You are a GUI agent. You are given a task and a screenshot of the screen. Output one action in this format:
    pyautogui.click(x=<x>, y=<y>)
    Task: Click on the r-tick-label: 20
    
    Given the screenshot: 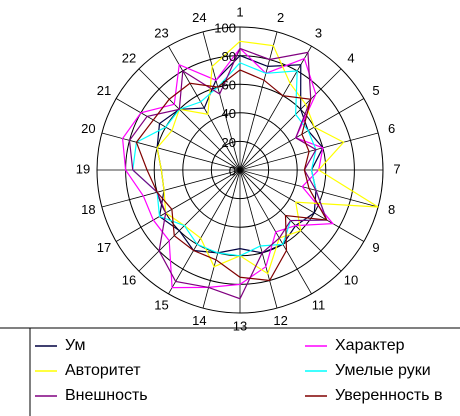 What is the action you would take?
    pyautogui.click(x=229, y=142)
    